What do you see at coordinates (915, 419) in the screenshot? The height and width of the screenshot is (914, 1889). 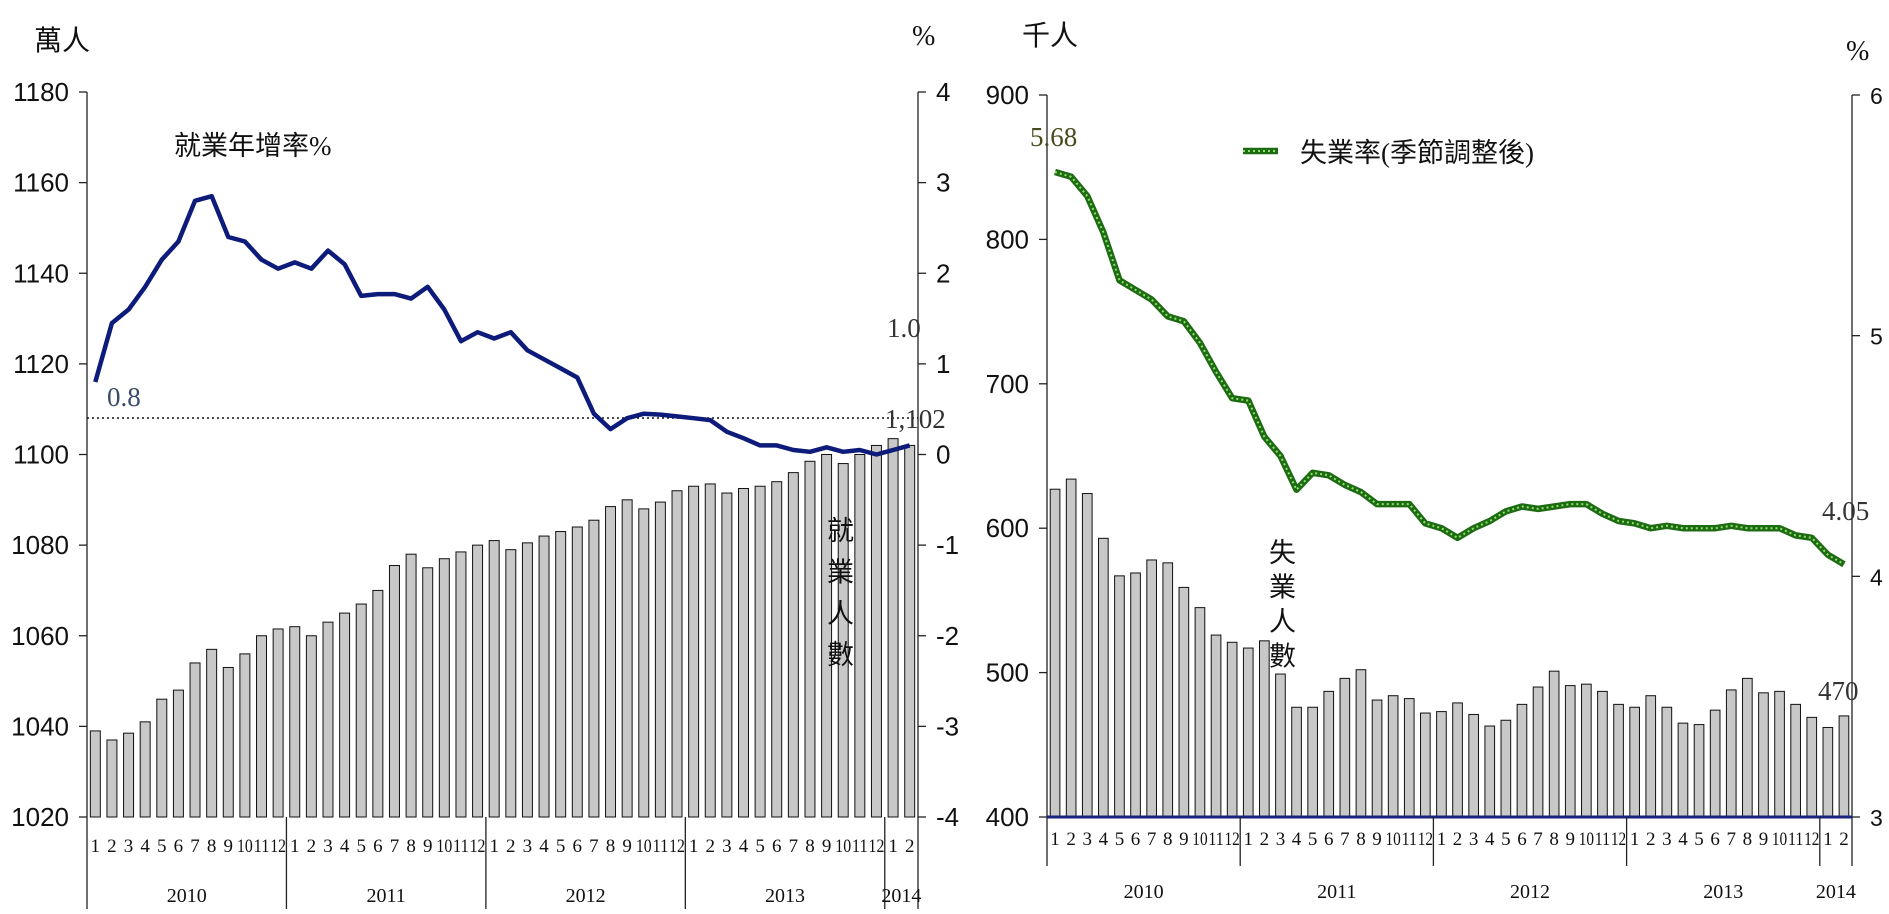 I see `last-employment-value-label: 1,102` at bounding box center [915, 419].